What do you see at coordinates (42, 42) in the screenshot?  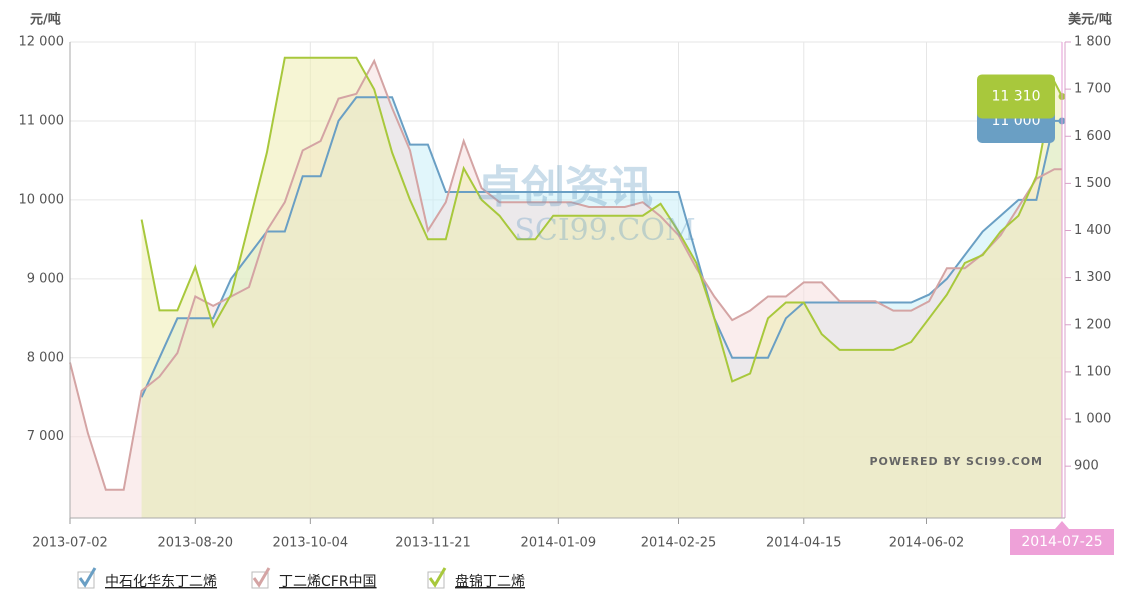 I see `y-tick-label: 12 000` at bounding box center [42, 42].